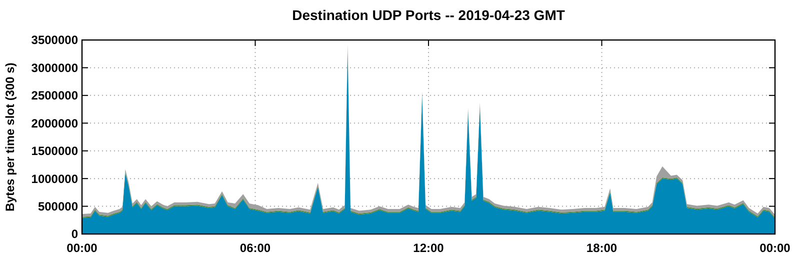  Describe the element at coordinates (255, 248) in the screenshot. I see `x-tick-label: 06:00` at that location.